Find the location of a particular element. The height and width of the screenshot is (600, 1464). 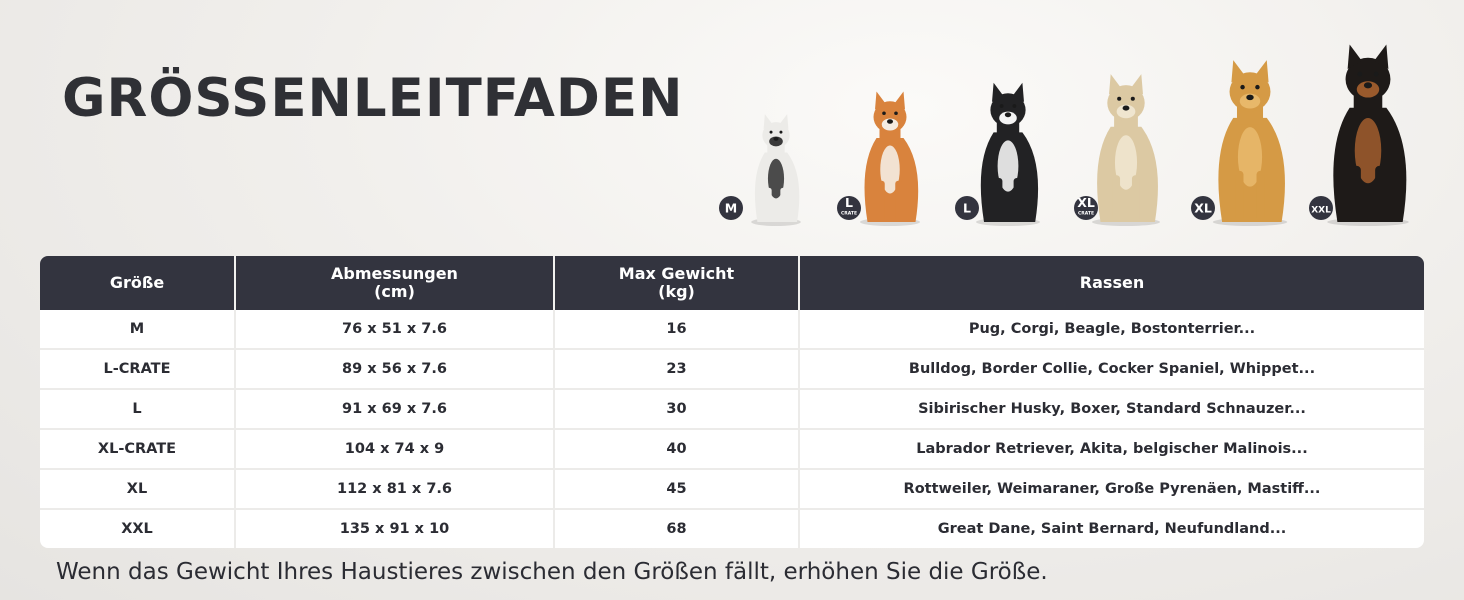

doberman-icon is located at coordinates (1368, 135).